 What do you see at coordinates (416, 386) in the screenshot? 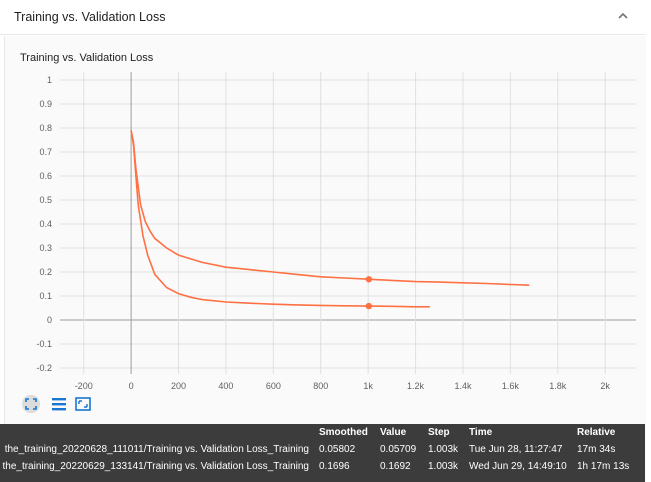
I see `x-tick-label: 1.2k` at bounding box center [416, 386].